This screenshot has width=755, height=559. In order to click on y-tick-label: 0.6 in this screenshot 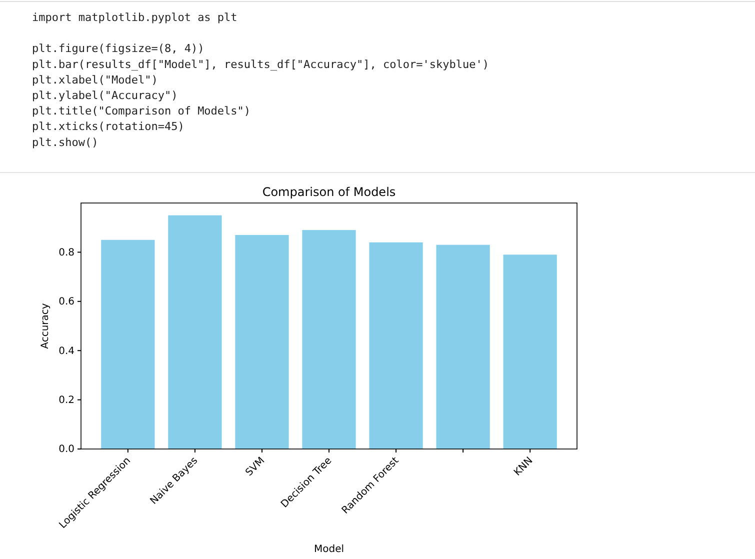, I will do `click(66, 302)`.